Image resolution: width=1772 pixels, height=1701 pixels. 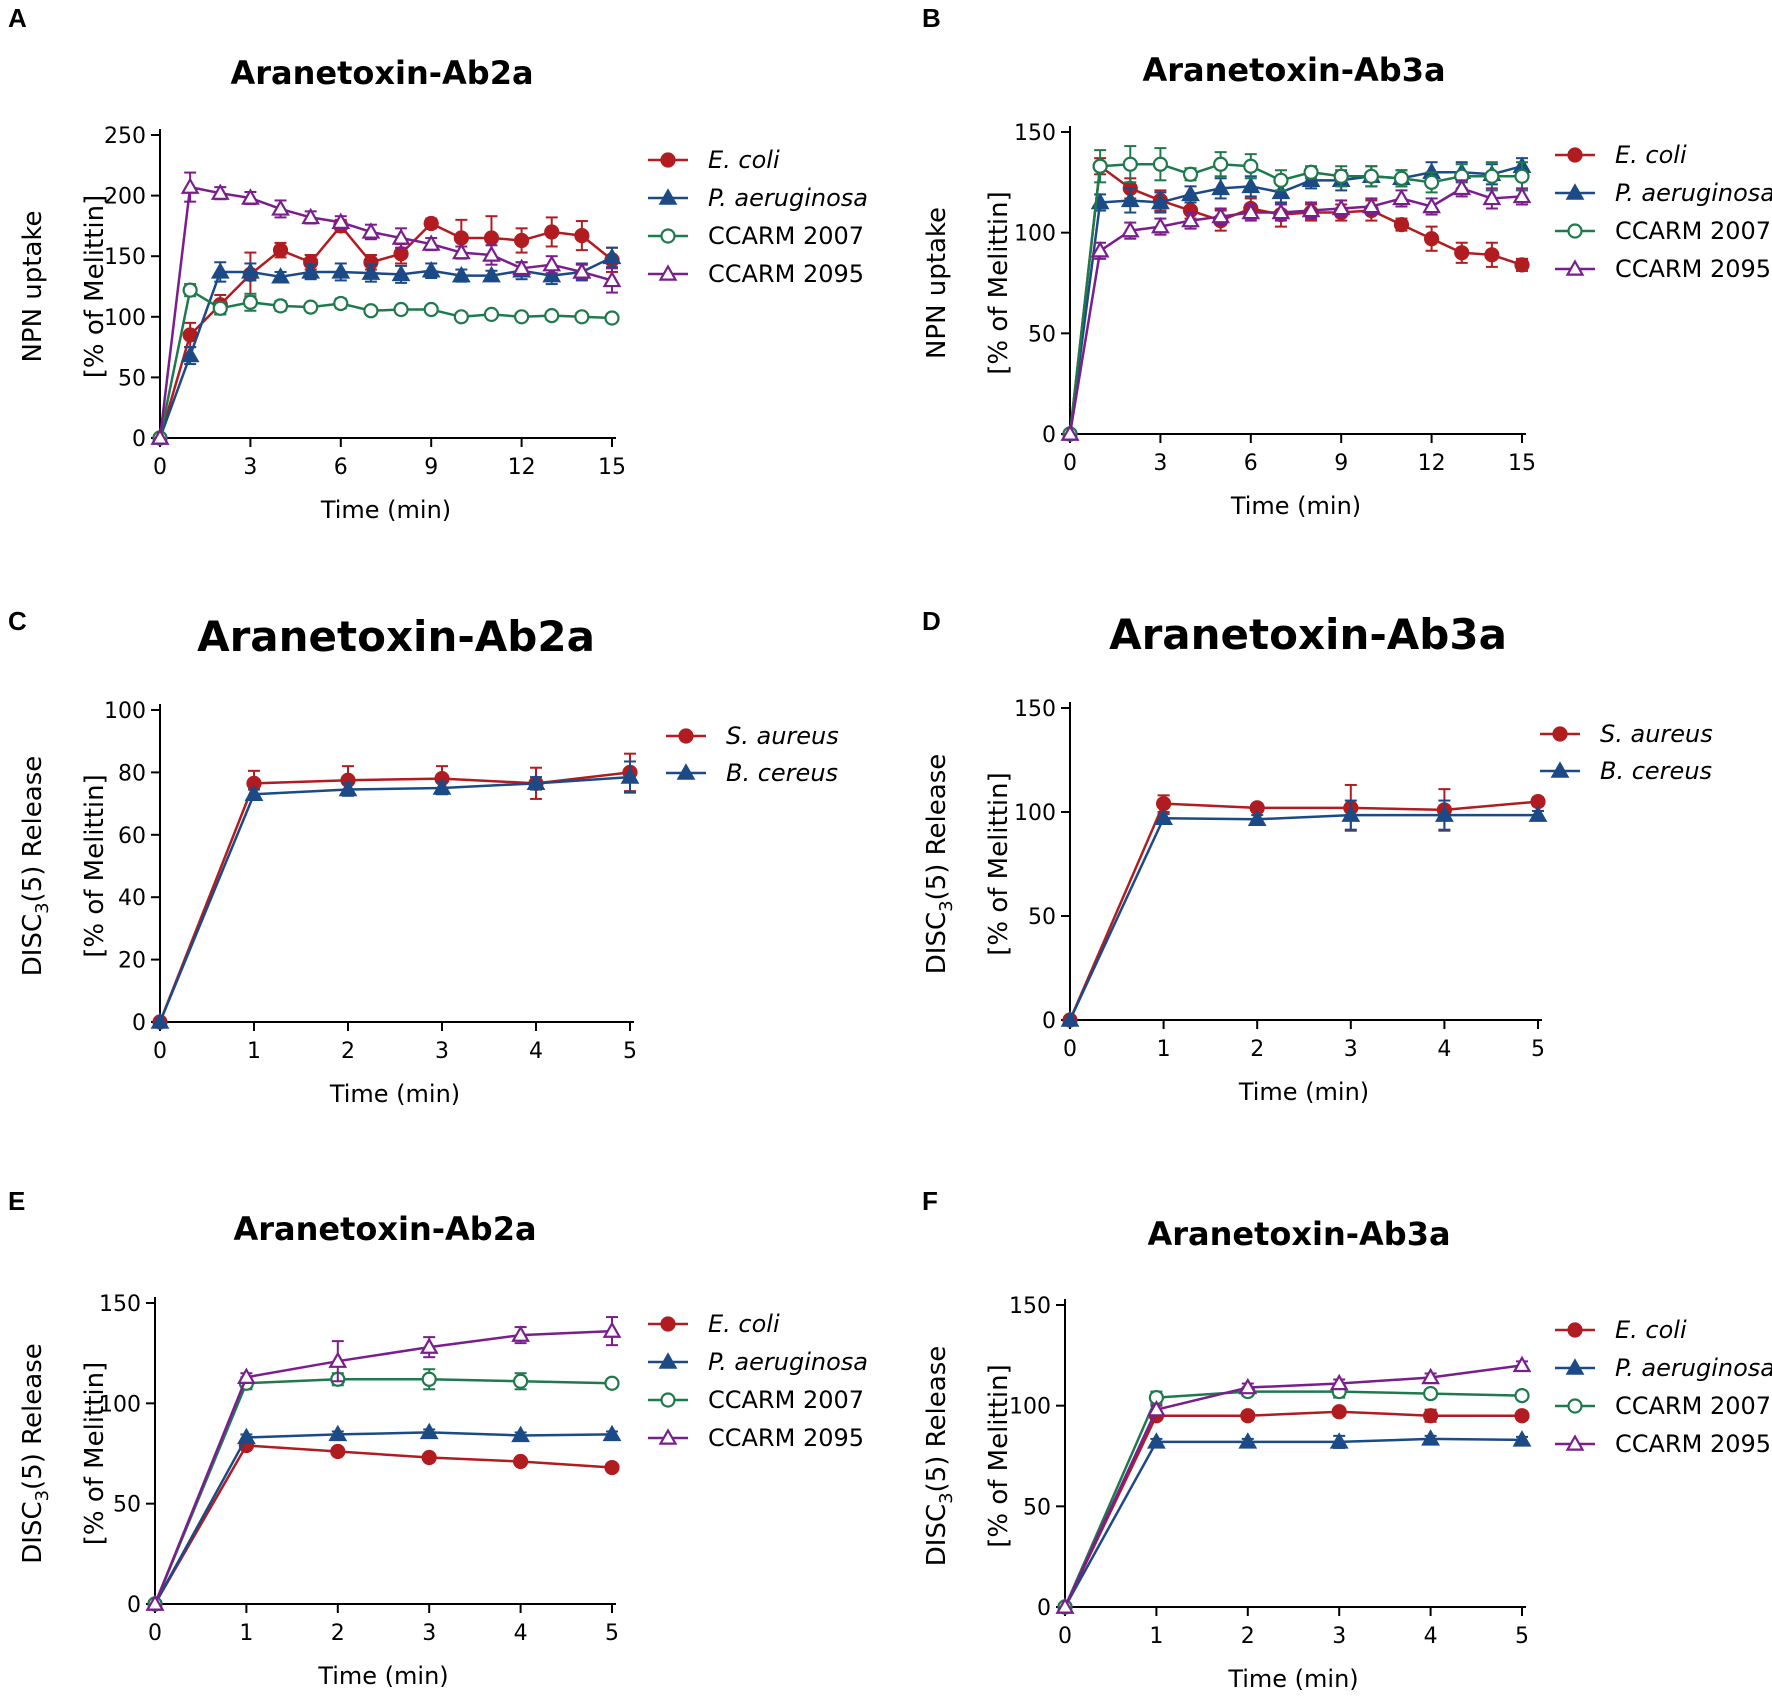 I want to click on series-e-coli, so click(x=383, y=1524).